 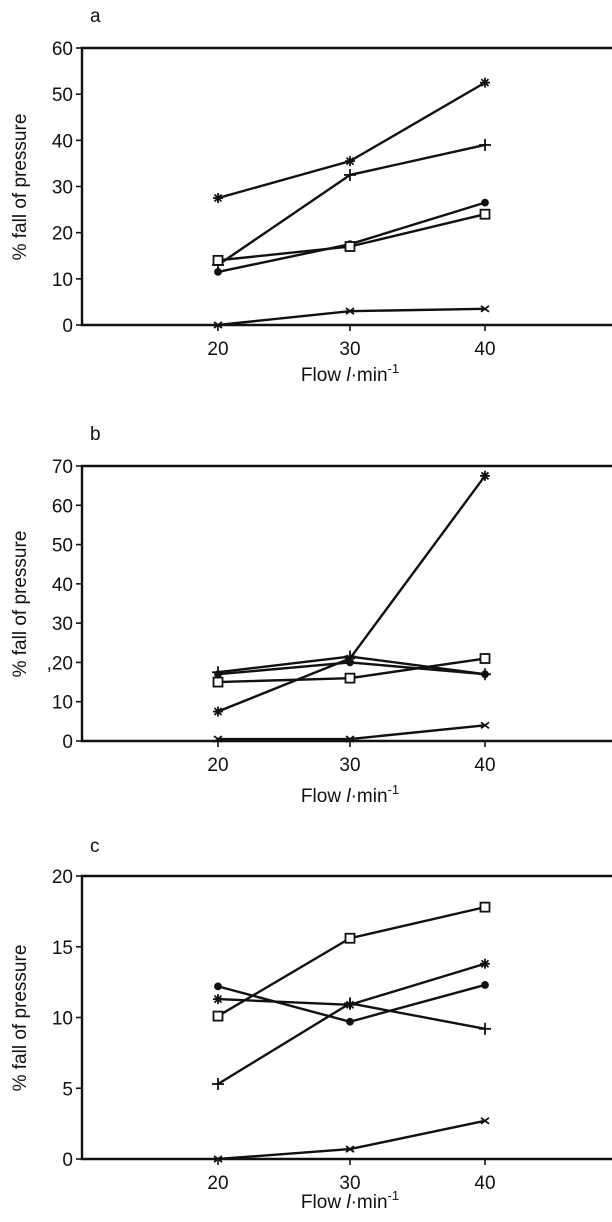 I want to click on panel-label: a, so click(x=95, y=16).